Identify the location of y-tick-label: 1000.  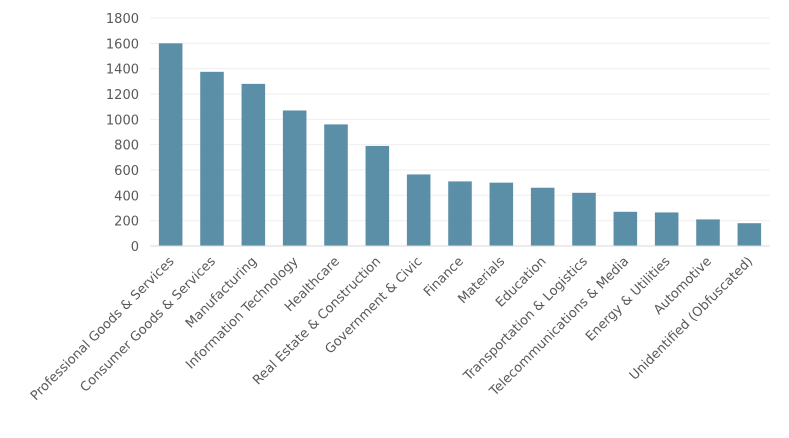
(122, 120).